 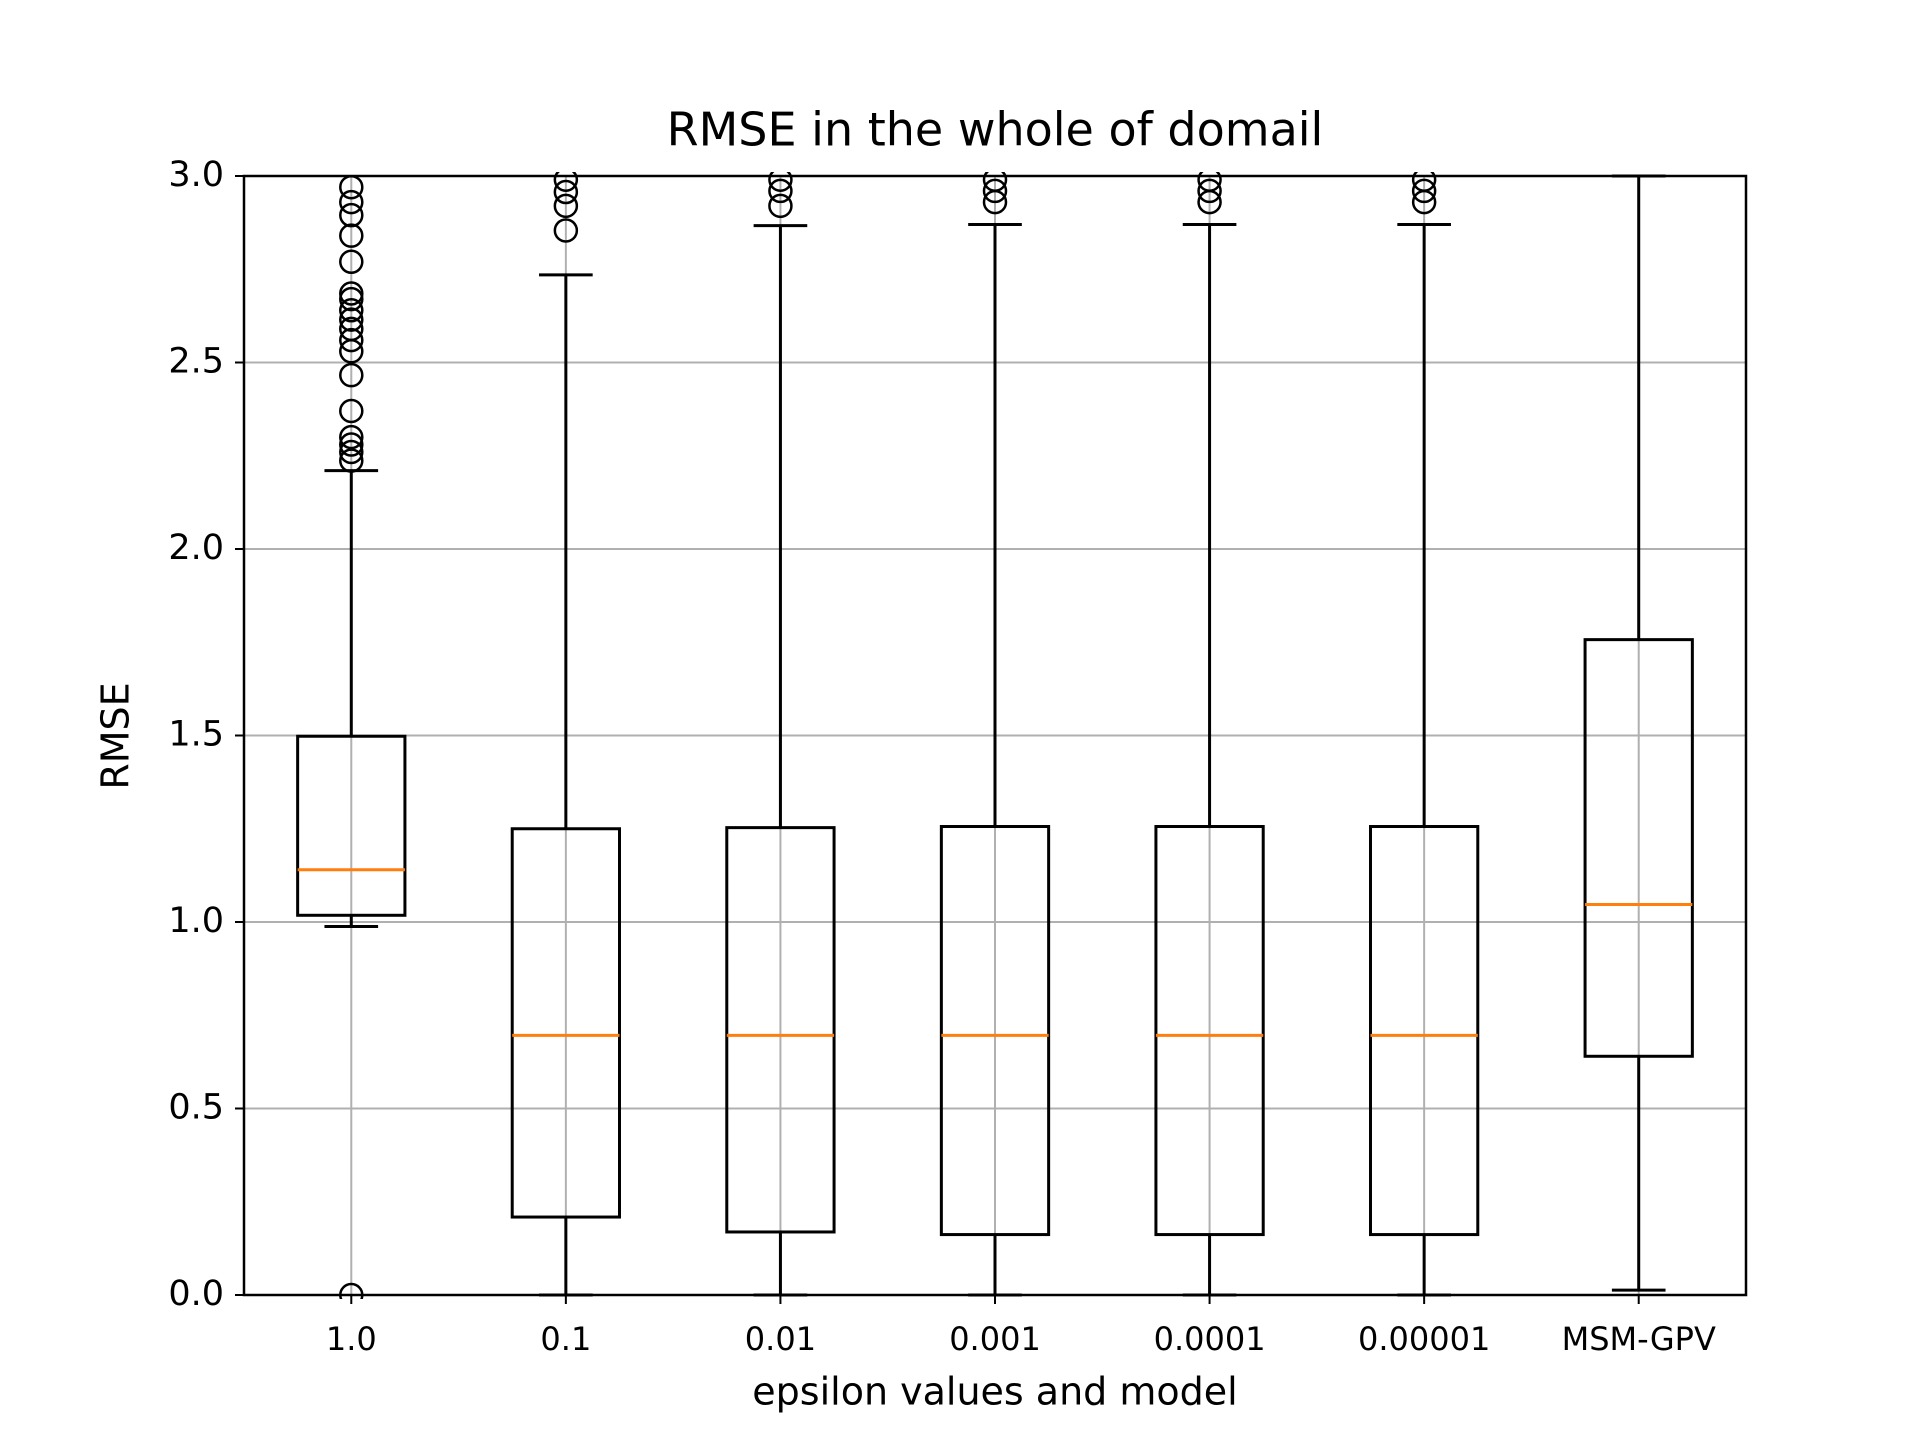 I want to click on x-axis-label: epsilon values and model, so click(x=994, y=1392).